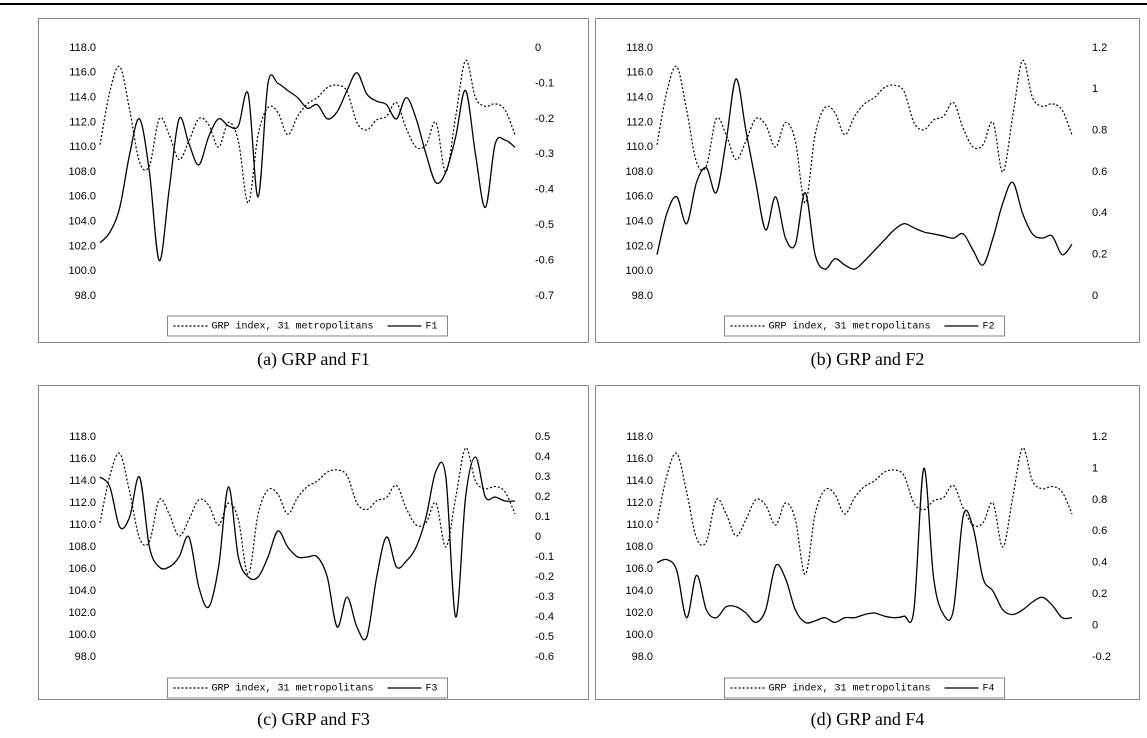 Image resolution: width=1147 pixels, height=738 pixels. I want to click on caption: (d) GRP and F4, so click(868, 719).